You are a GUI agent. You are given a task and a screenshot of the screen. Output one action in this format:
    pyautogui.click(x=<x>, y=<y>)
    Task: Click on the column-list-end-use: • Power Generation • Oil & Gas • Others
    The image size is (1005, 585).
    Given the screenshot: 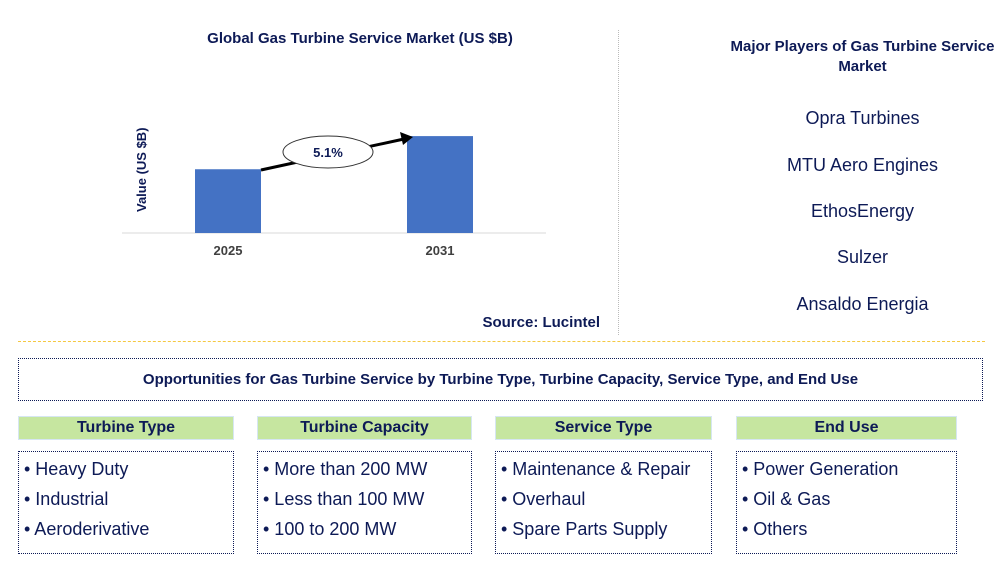 What is the action you would take?
    pyautogui.click(x=846, y=502)
    